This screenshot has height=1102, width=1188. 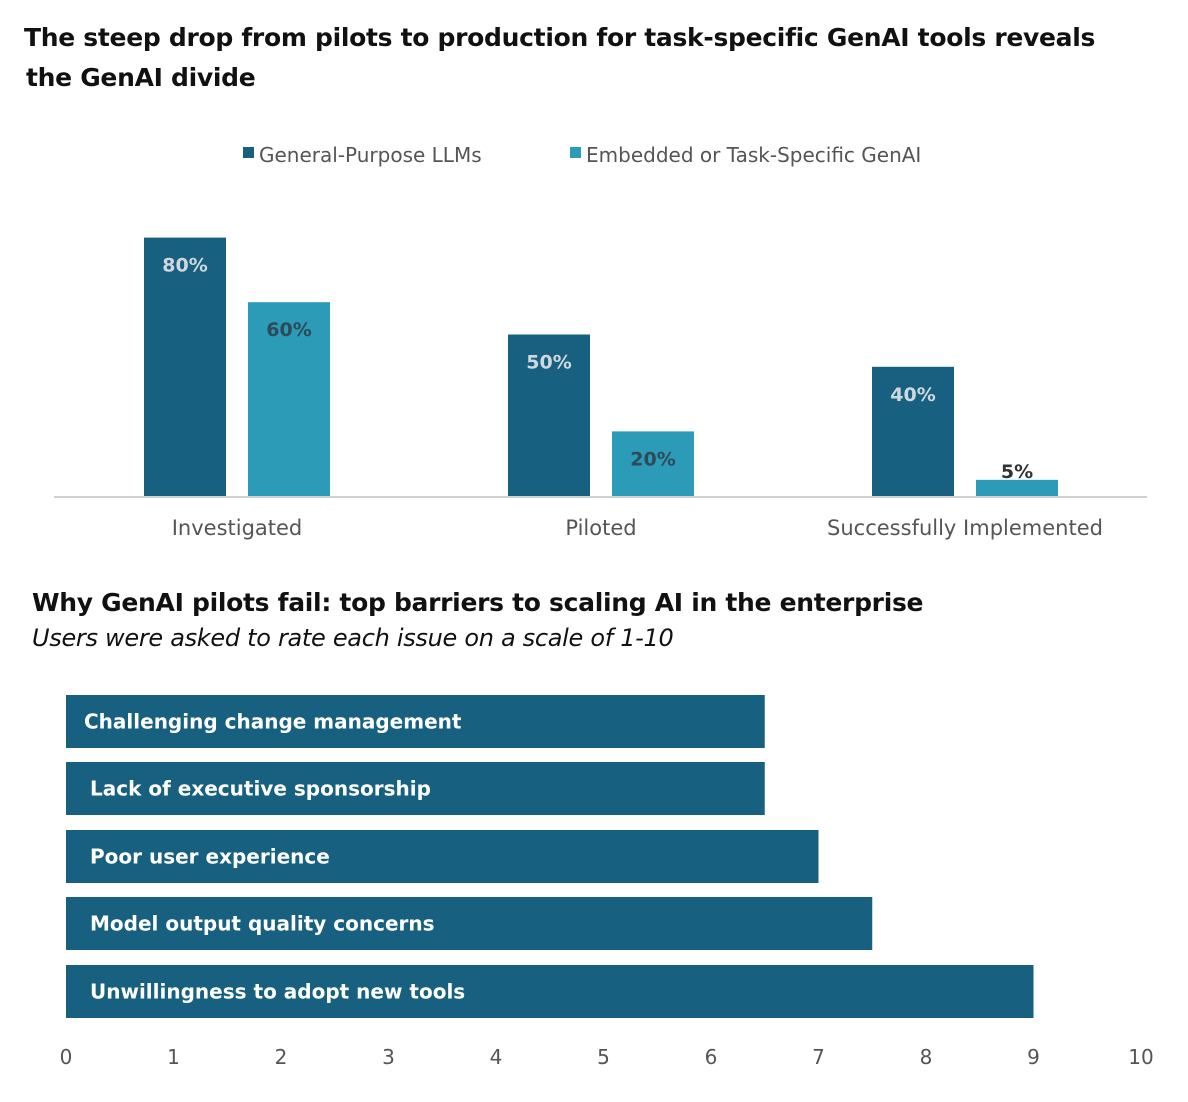 What do you see at coordinates (370, 155) in the screenshot?
I see `legend-label-1: General-Purpose LLMs` at bounding box center [370, 155].